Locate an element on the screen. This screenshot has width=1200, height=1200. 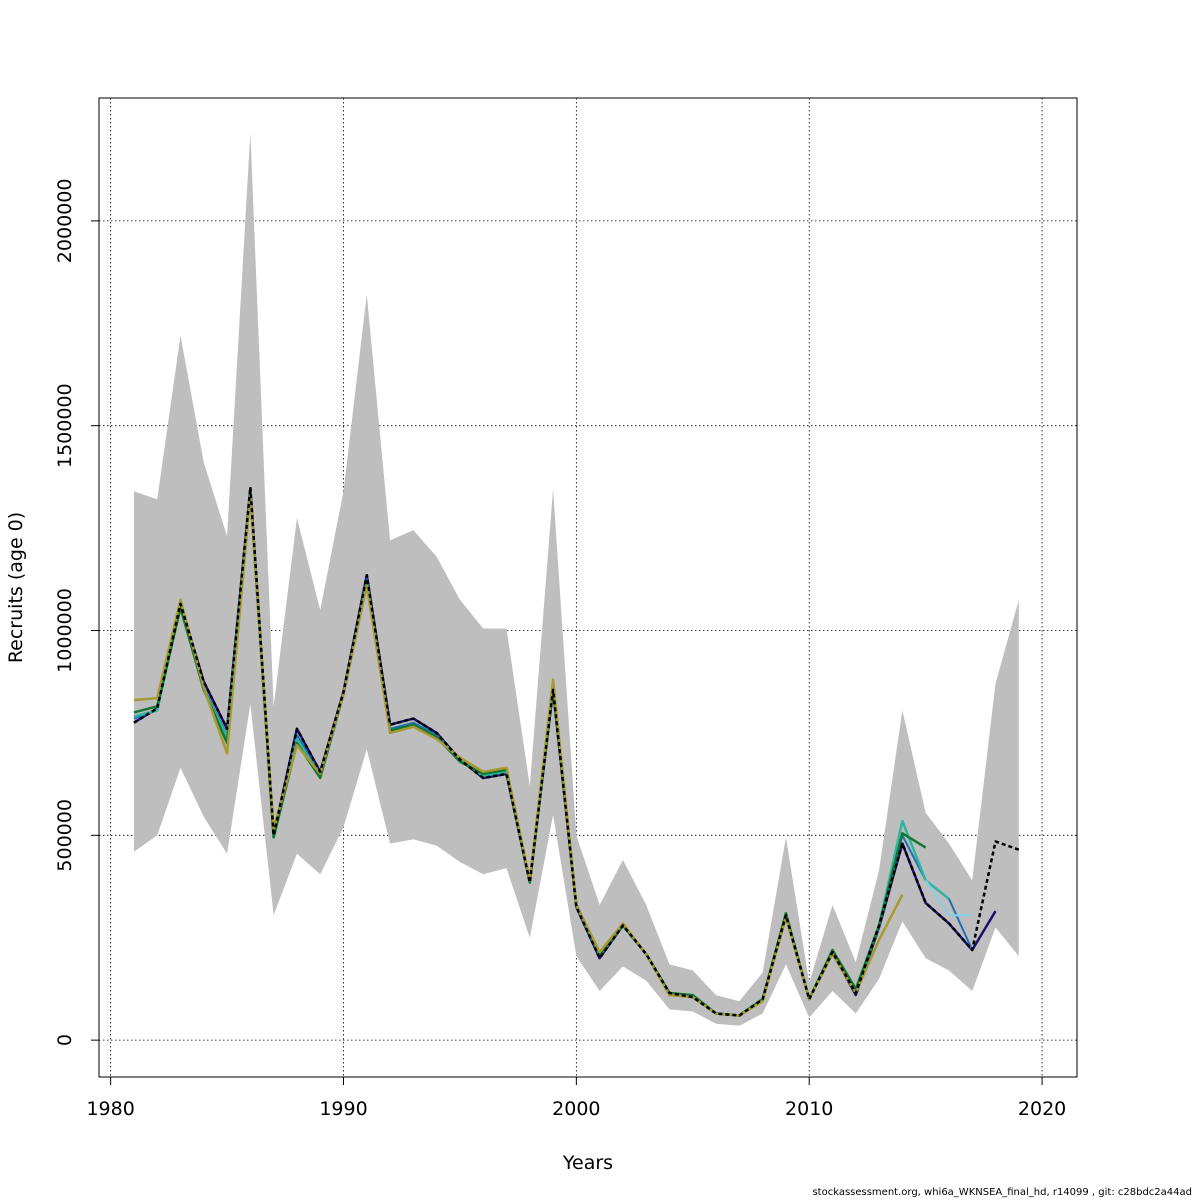
x-axis: 1980 1990 2000 2010 2020 is located at coordinates (576, 1098).